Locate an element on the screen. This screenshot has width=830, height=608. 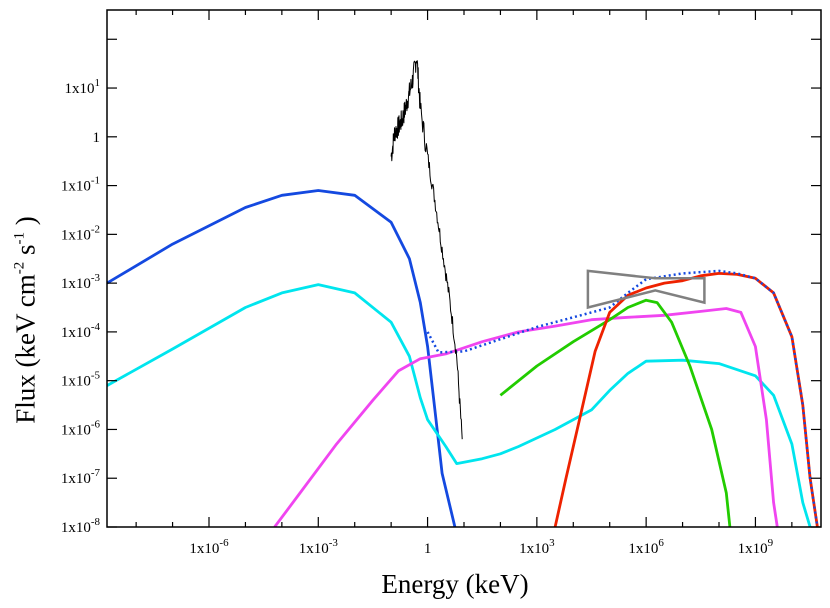
x-tick-label: 1x10³ is located at coordinates (537, 547).